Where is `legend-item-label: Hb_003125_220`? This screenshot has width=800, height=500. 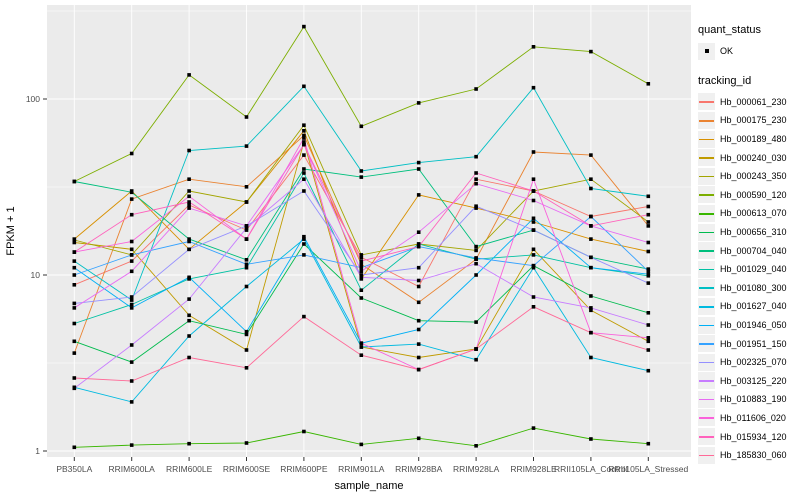
legend-item-label: Hb_003125_220 is located at coordinates (753, 380).